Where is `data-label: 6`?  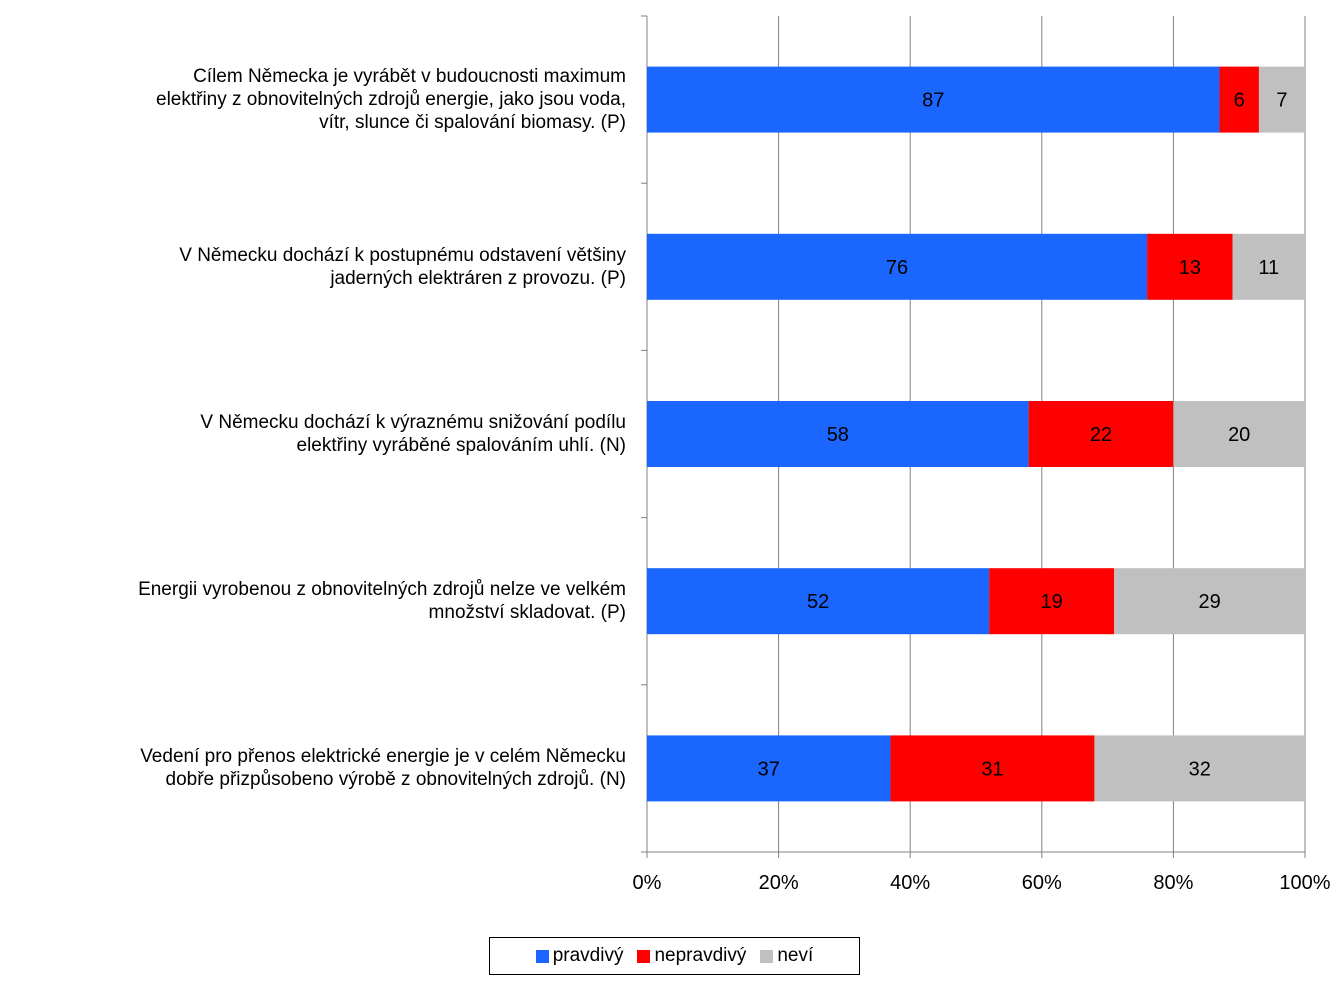
data-label: 6 is located at coordinates (1239, 101).